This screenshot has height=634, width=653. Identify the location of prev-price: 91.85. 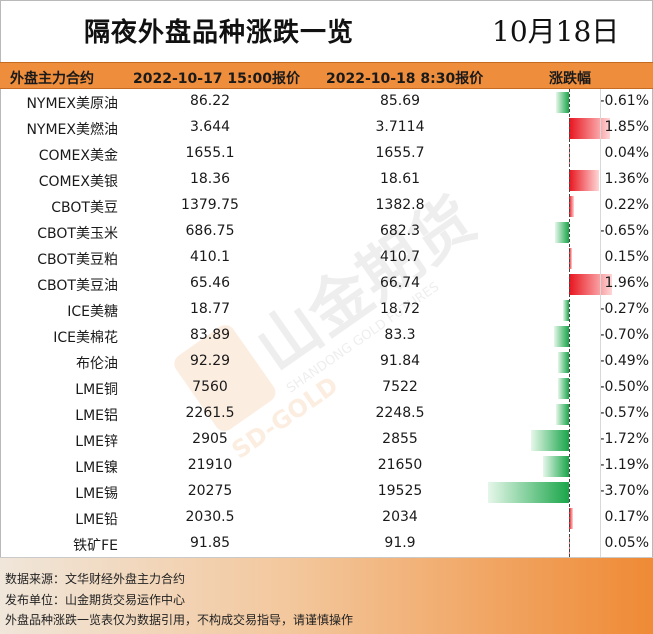
(210, 543).